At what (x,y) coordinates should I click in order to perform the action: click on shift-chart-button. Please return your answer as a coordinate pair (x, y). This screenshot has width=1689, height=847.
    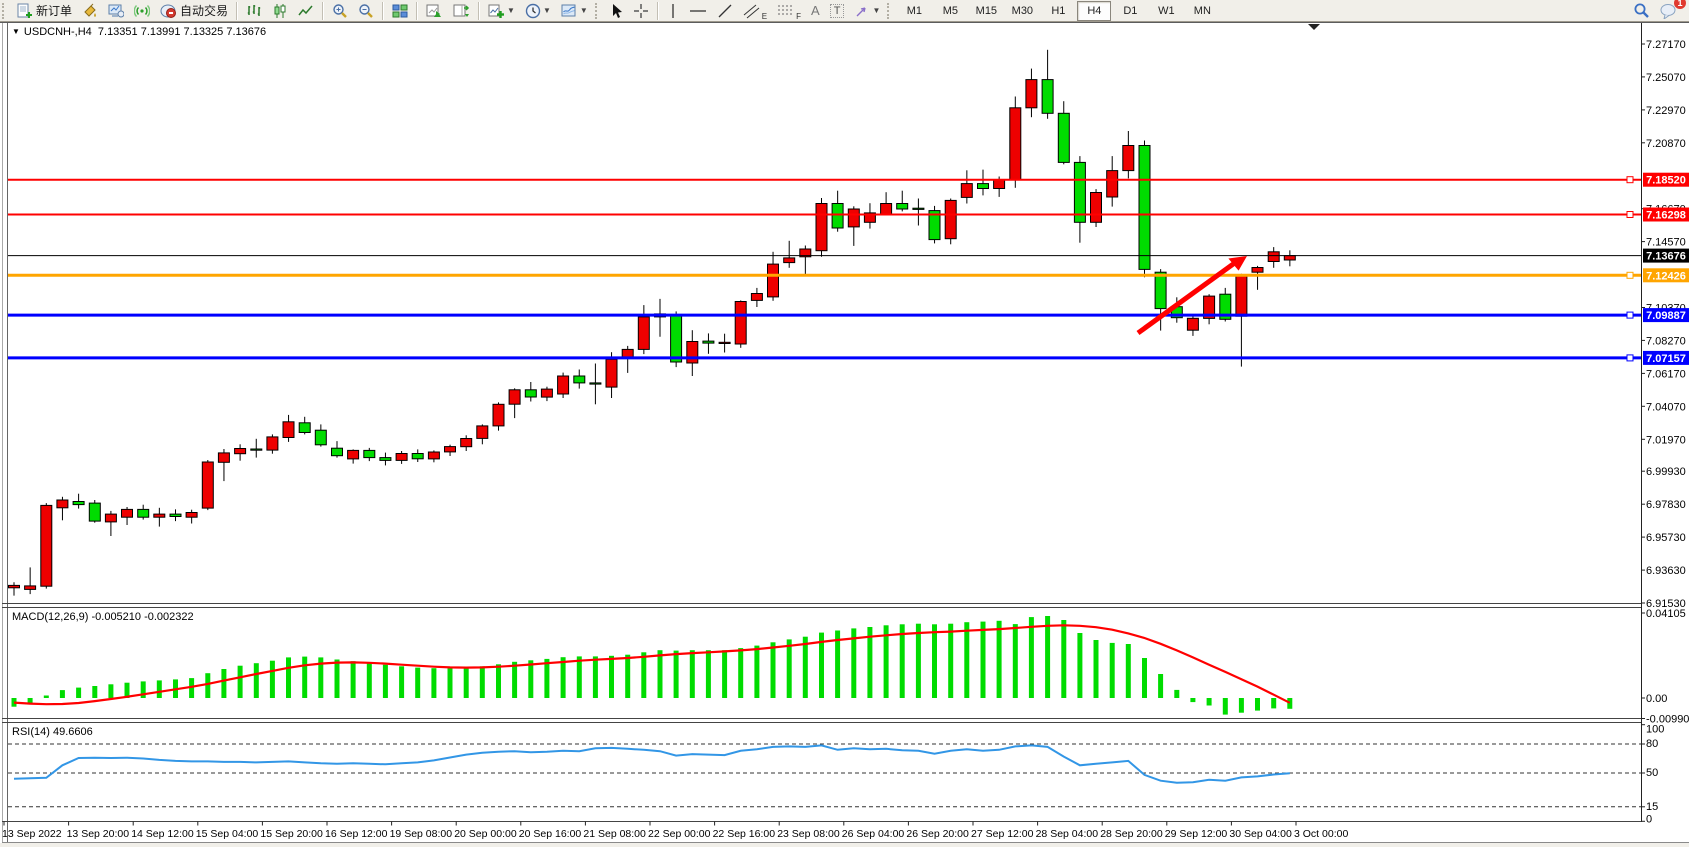
    Looking at the image, I should click on (461, 11).